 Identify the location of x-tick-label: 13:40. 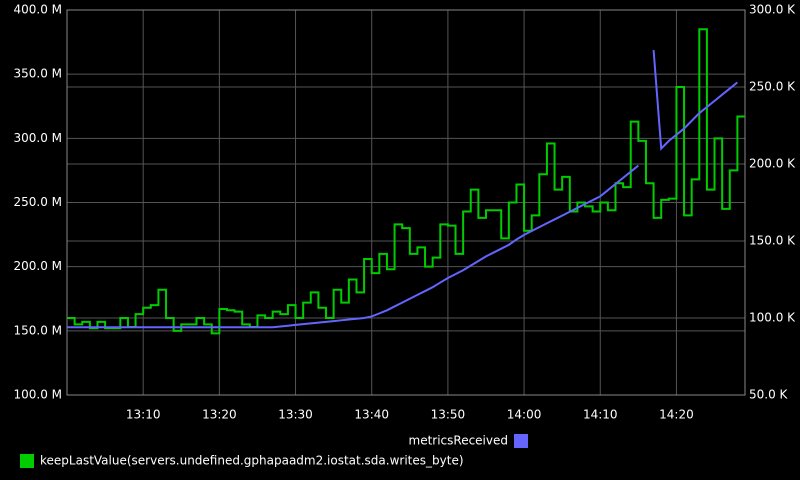
(371, 415).